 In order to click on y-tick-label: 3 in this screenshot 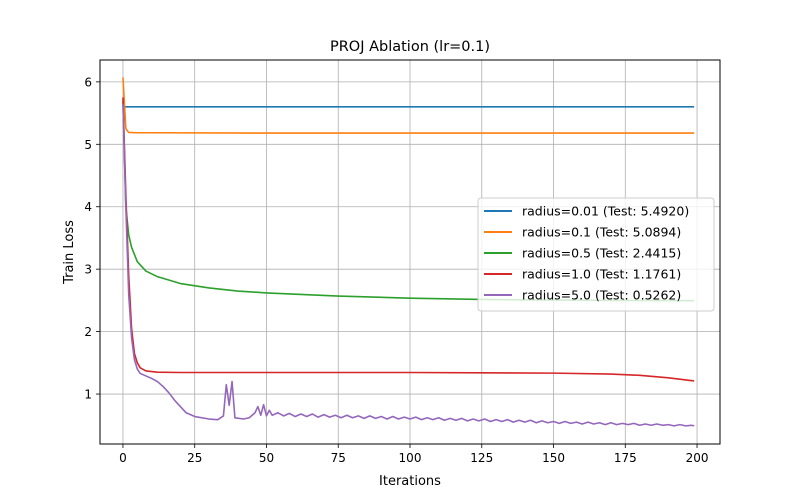, I will do `click(88, 270)`.